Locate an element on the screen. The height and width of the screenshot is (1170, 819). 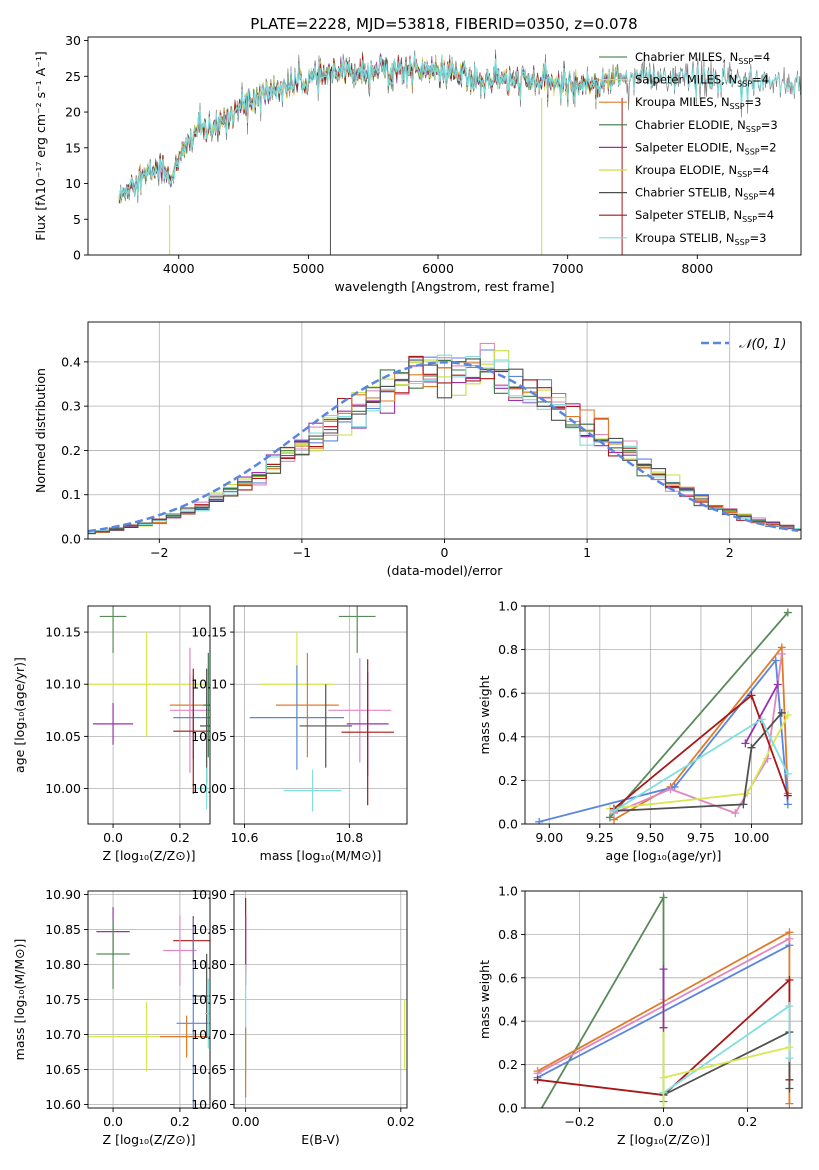
y-tick-label: 5 is located at coordinates (77, 219).